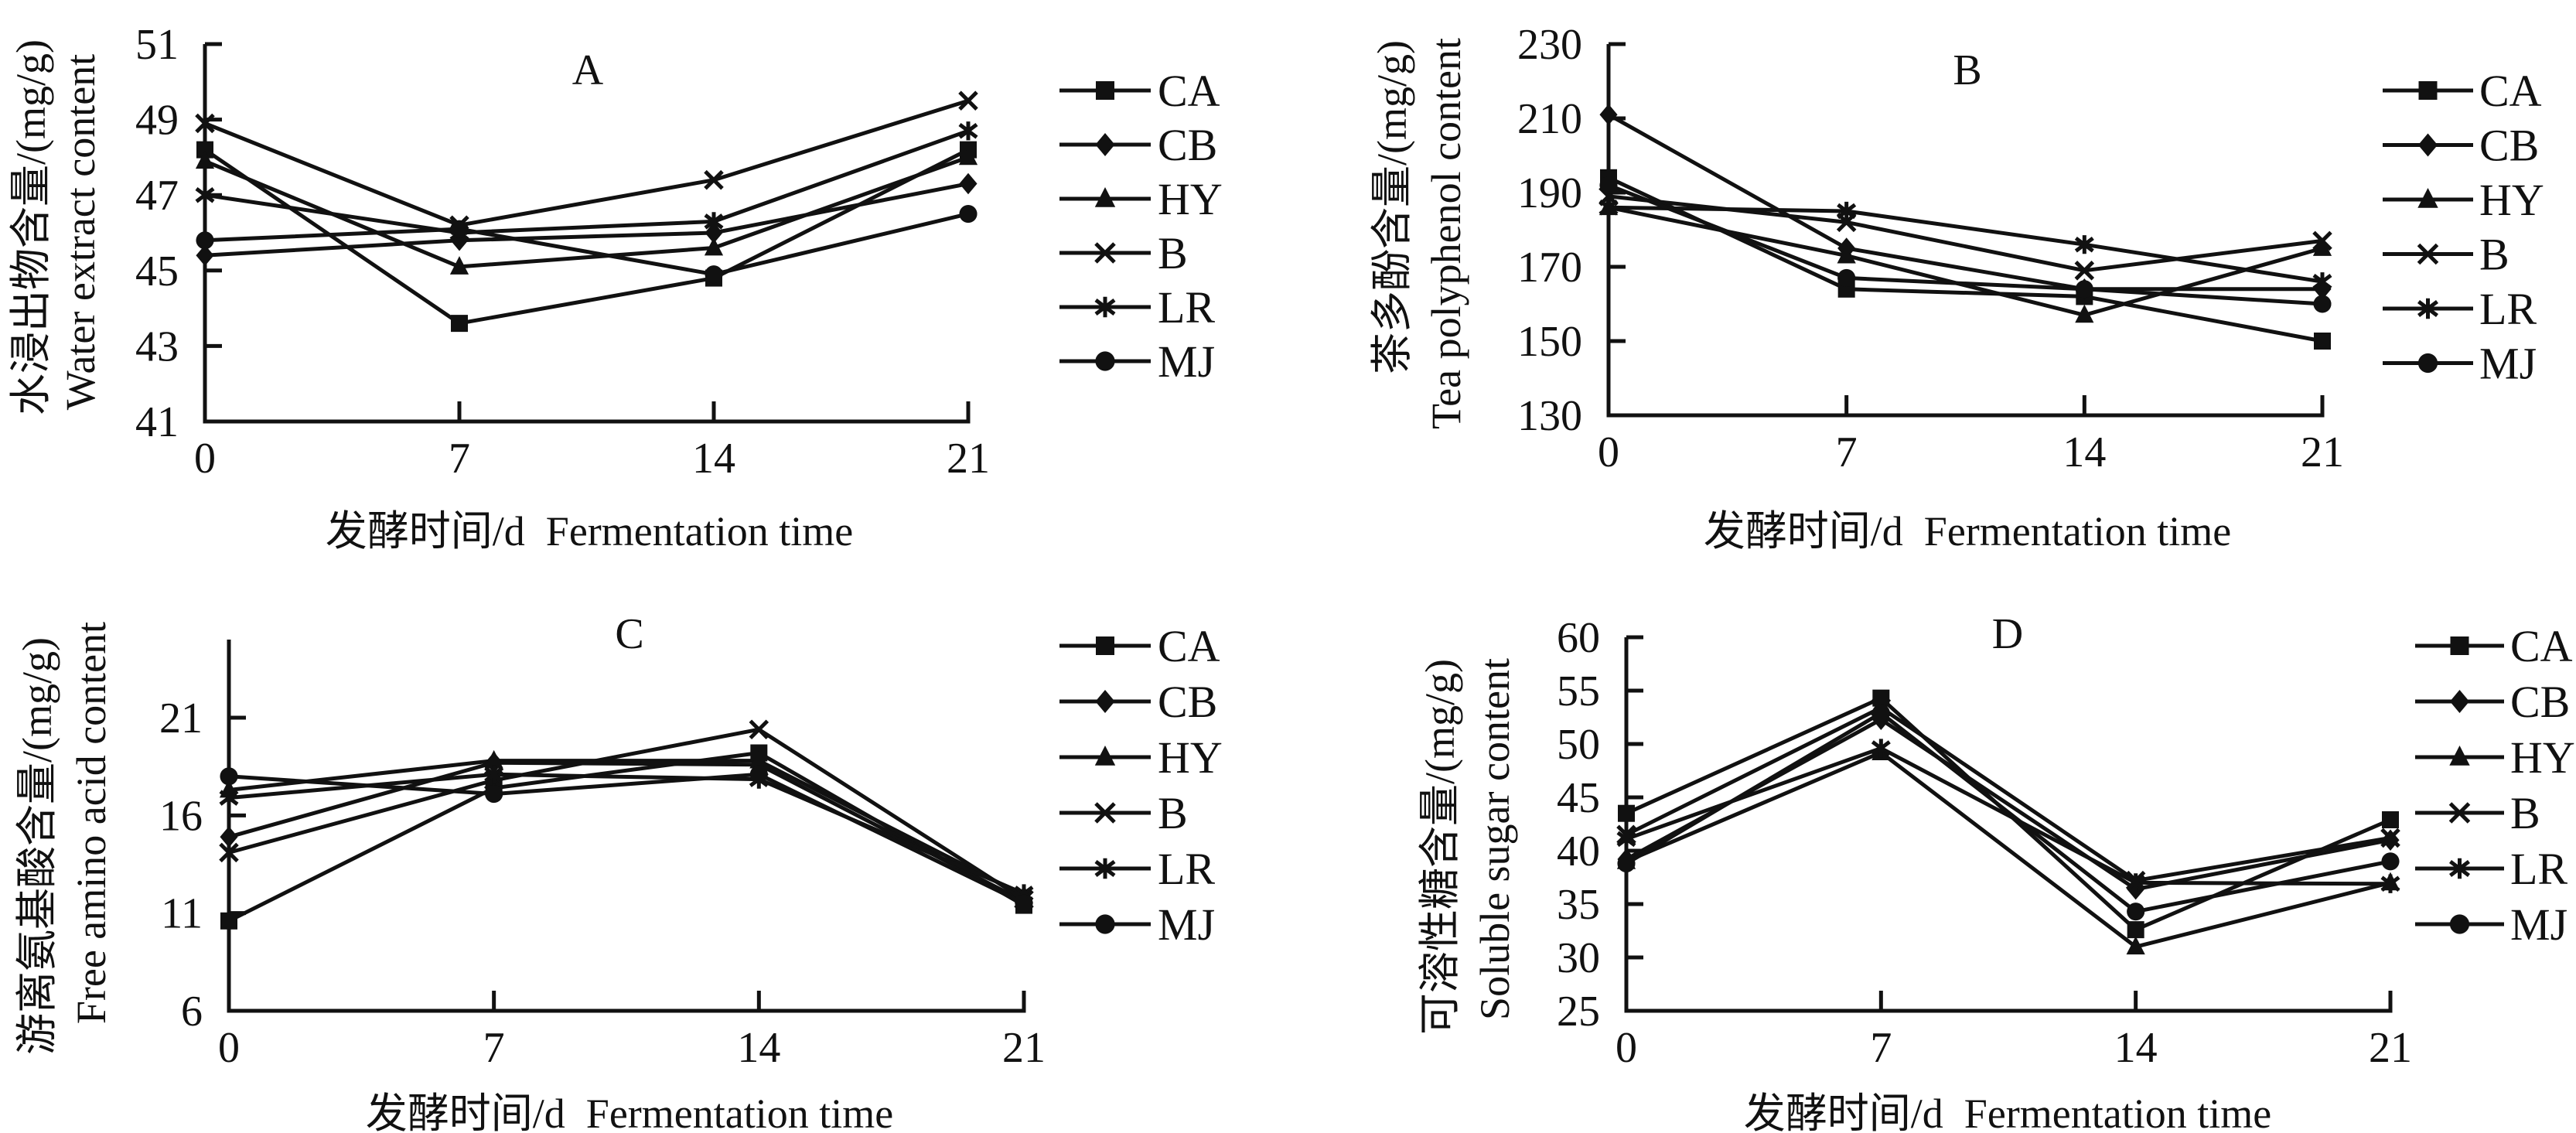 The width and height of the screenshot is (2576, 1133). I want to click on y-tick-label: 130, so click(1550, 416).